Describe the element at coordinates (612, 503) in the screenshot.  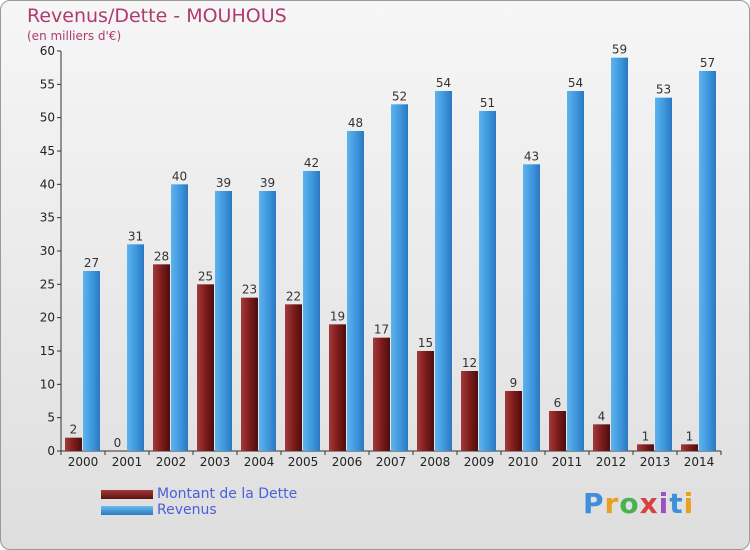
I see `logo-letter: r` at that location.